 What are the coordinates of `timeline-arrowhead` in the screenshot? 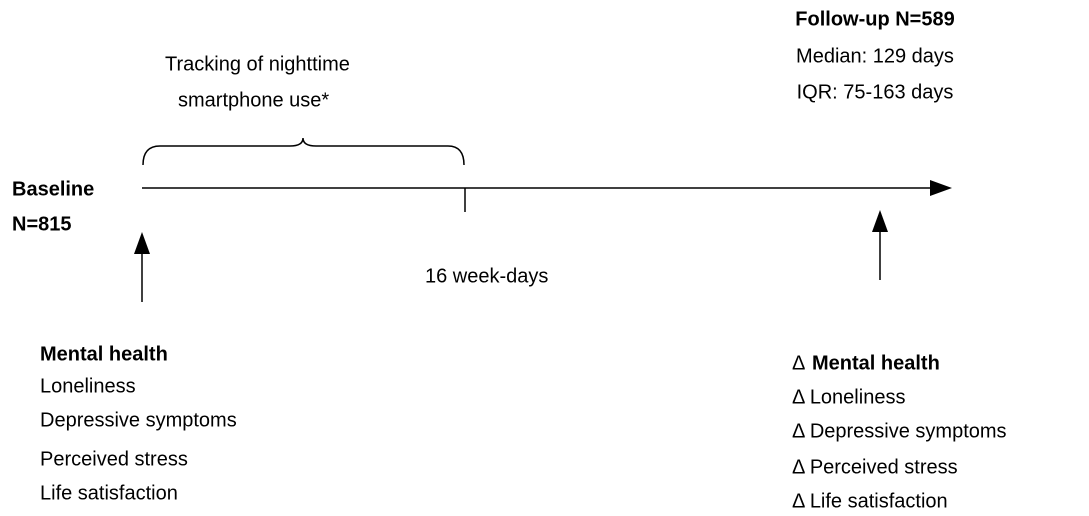 It's located at (941, 188).